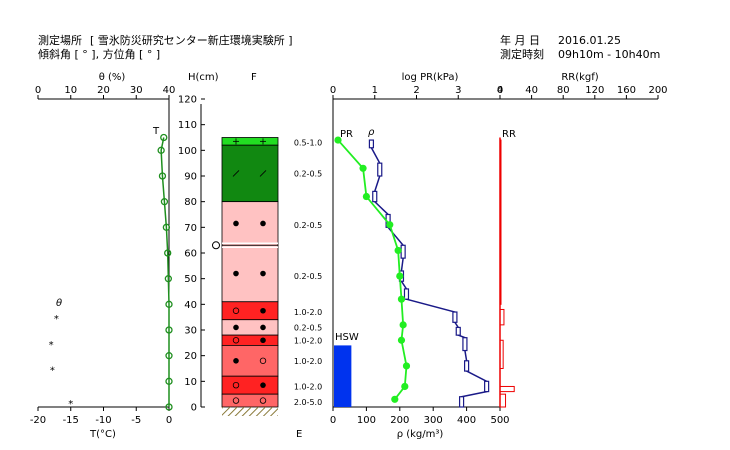 This screenshot has height=450, width=730. What do you see at coordinates (343, 376) in the screenshot?
I see `hsw-bar` at bounding box center [343, 376].